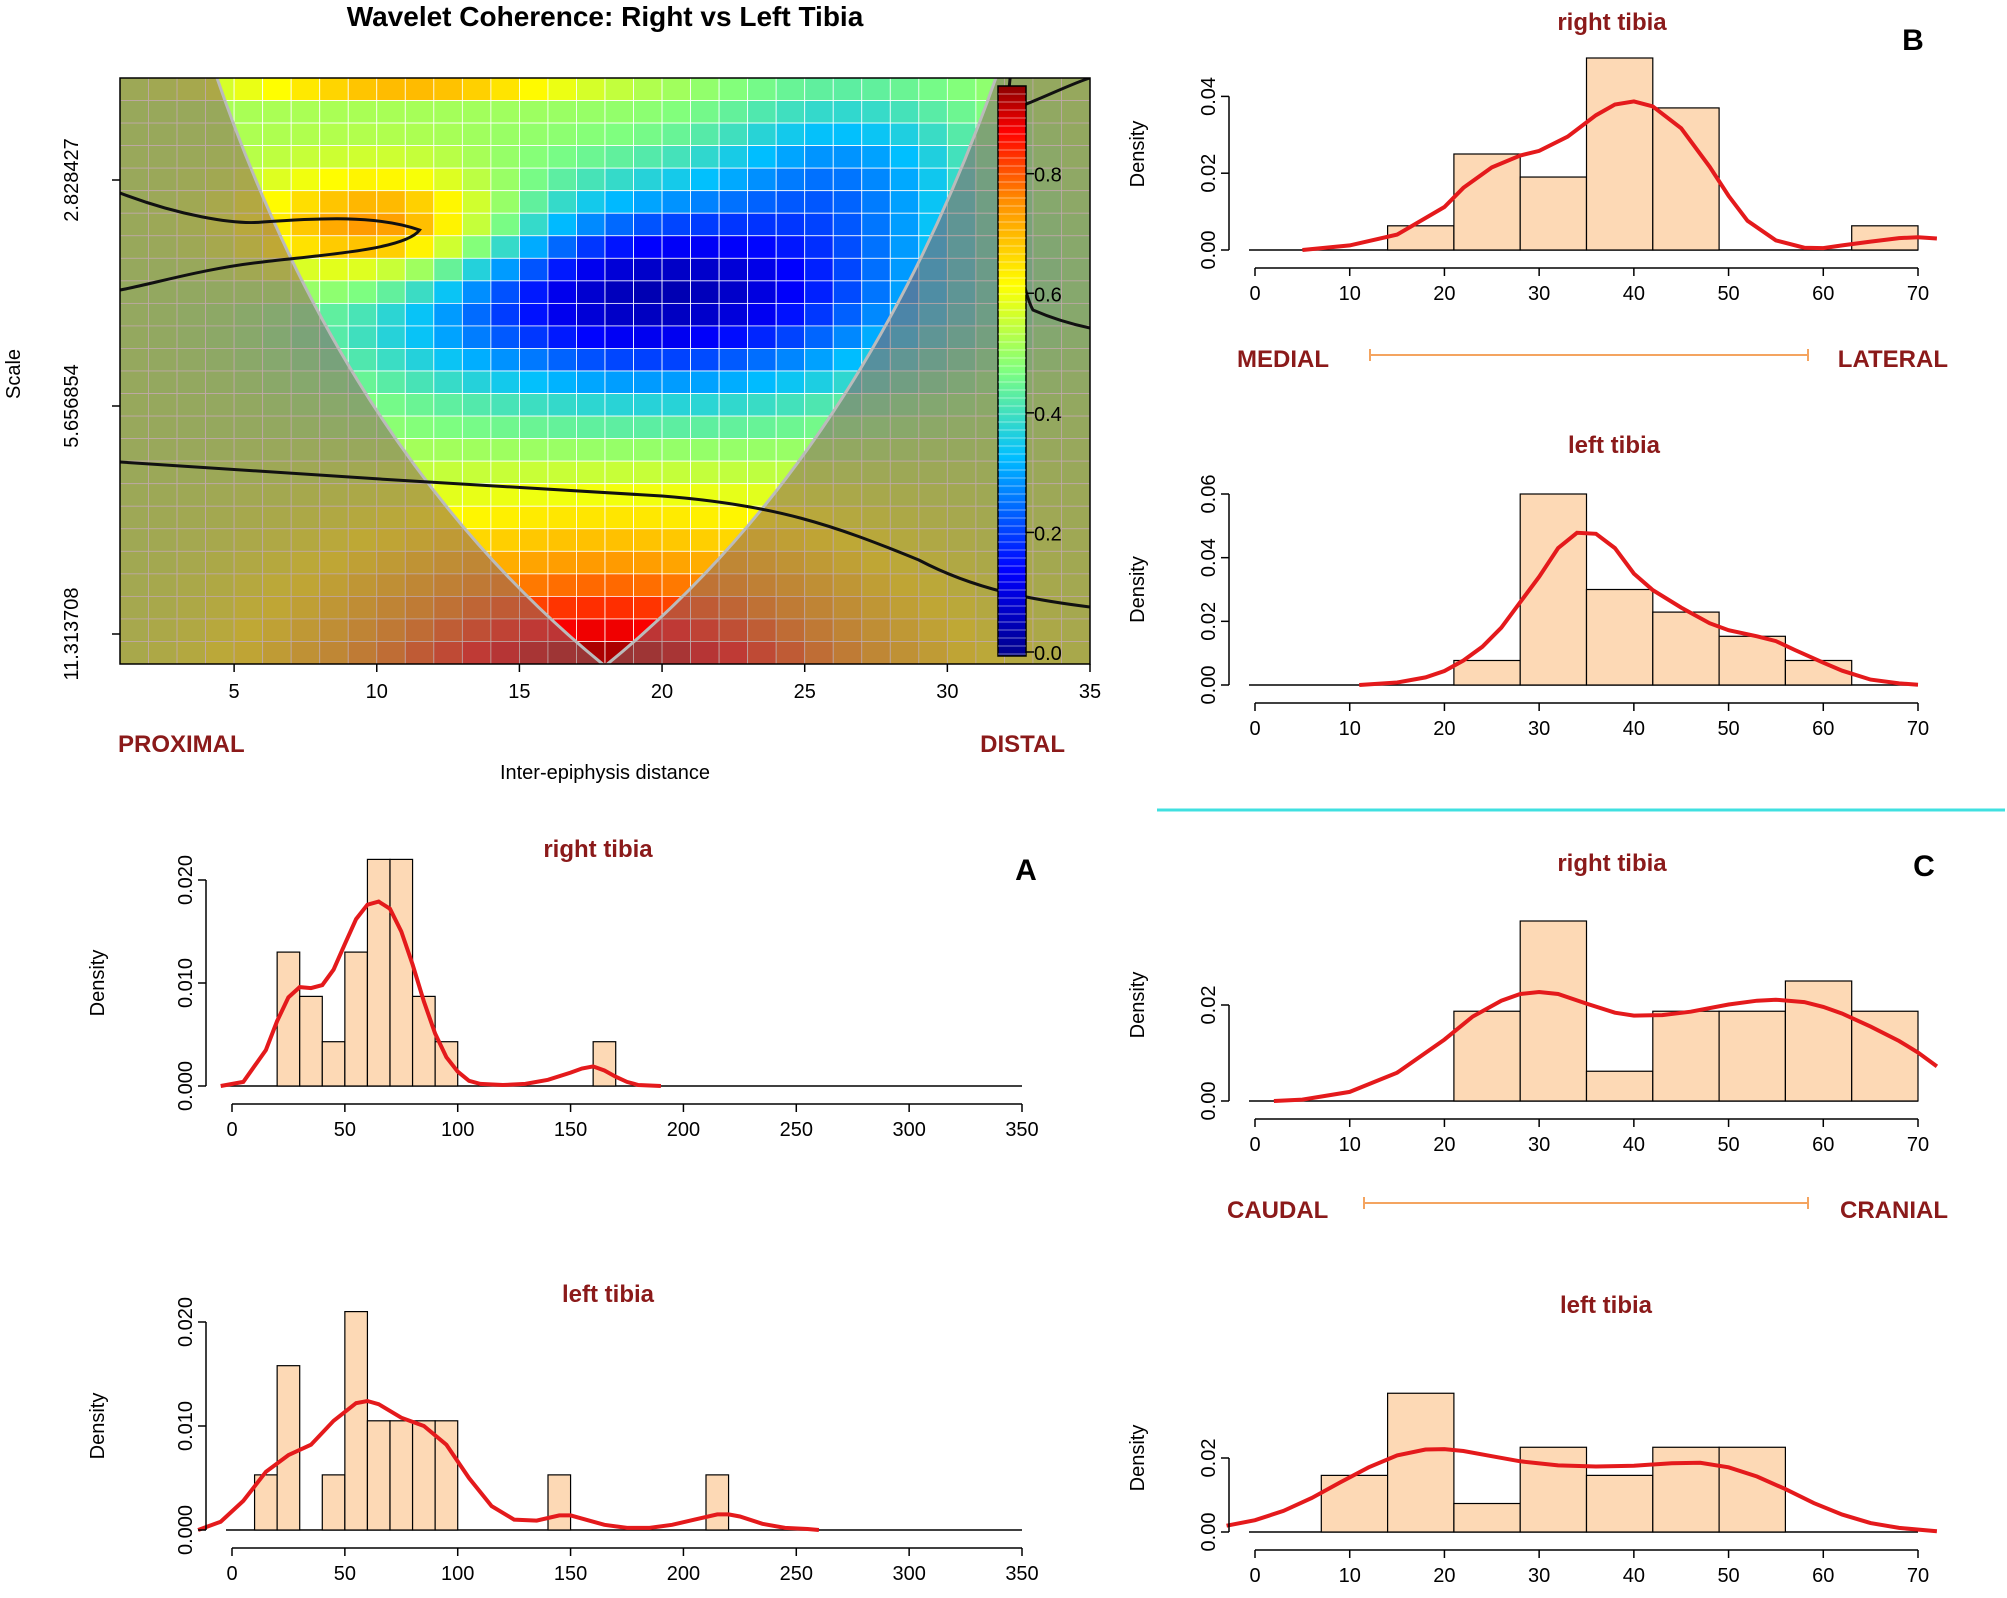 This screenshot has height=1598, width=2007. Describe the element at coordinates (1350, 294) in the screenshot. I see `x-tick-label: 10` at that location.